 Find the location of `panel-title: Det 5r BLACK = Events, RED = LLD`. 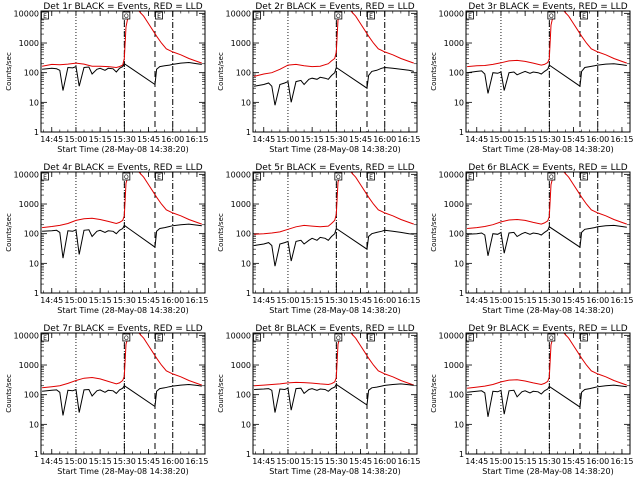

panel-title: Det 5r BLACK = Events, RED = LLD is located at coordinates (334, 168).